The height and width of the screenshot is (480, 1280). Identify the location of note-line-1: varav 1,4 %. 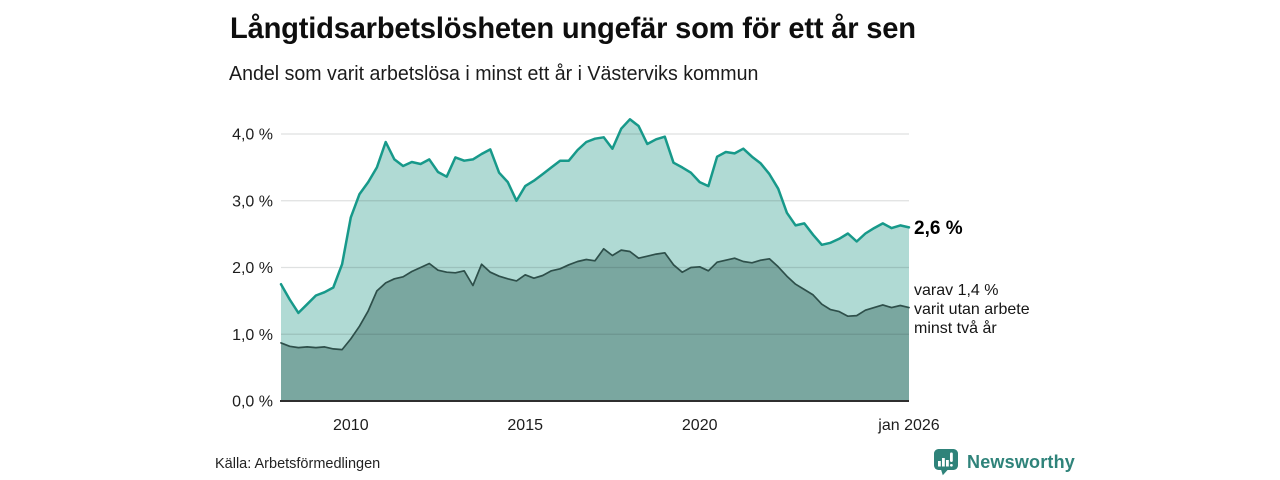
(956, 290).